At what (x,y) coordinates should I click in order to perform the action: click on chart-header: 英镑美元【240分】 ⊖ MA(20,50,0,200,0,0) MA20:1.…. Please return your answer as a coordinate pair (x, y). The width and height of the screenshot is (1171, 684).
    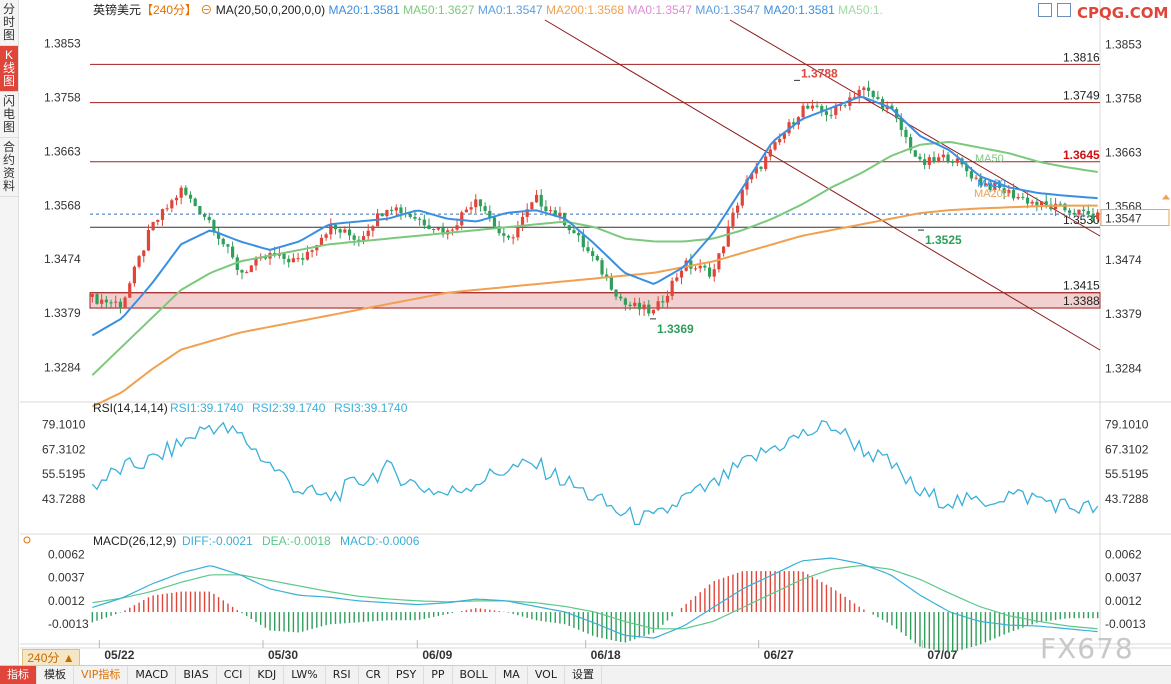
    Looking at the image, I should click on (488, 9).